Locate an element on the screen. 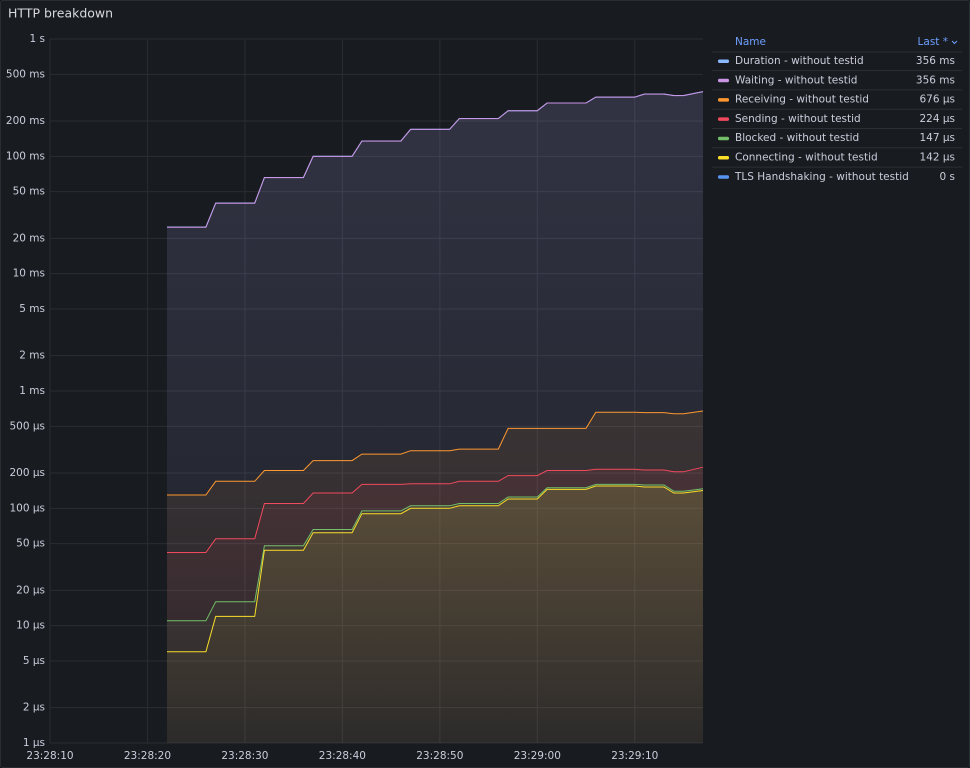 This screenshot has height=768, width=970. legend-name: Sending - without testid is located at coordinates (798, 119).